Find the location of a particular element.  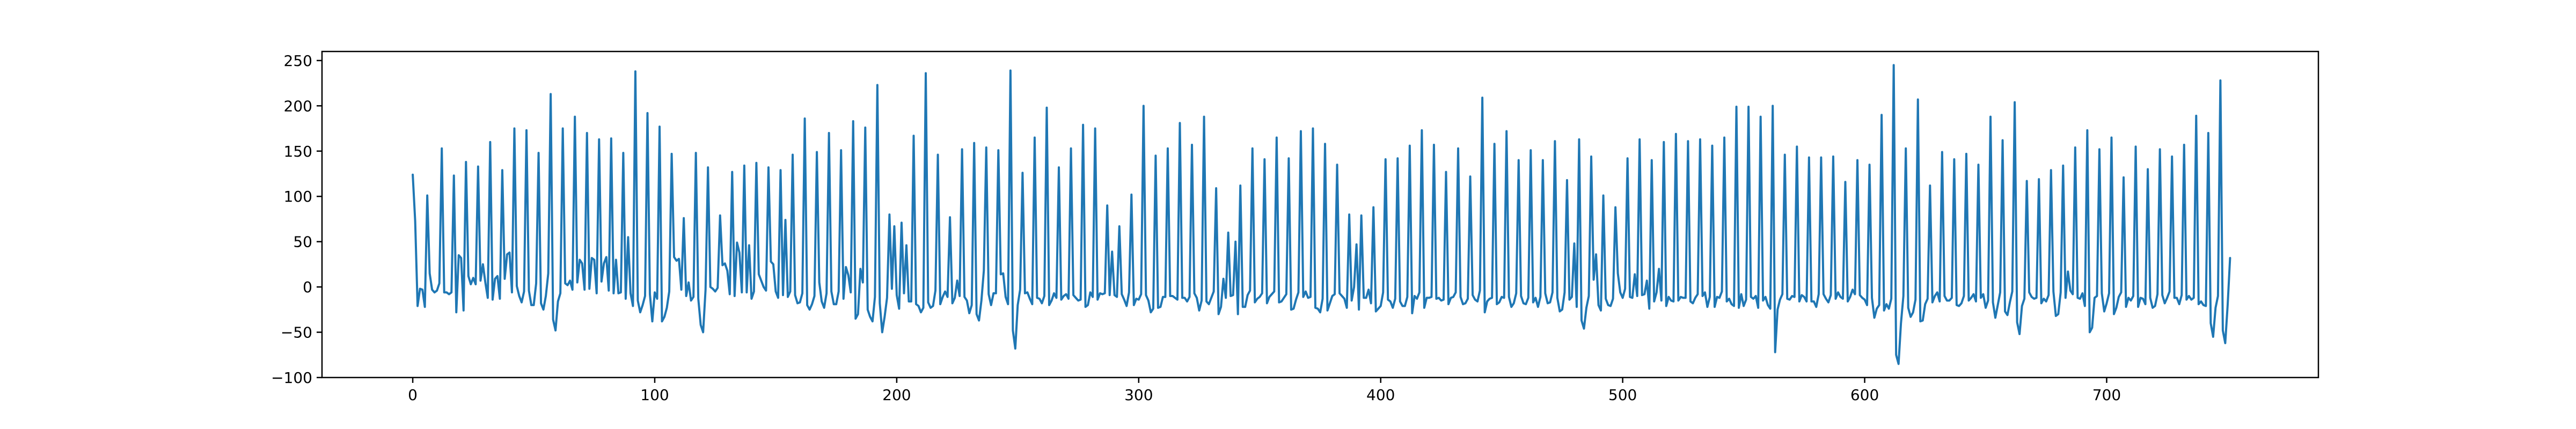

x-tick-label: 200 is located at coordinates (896, 395).